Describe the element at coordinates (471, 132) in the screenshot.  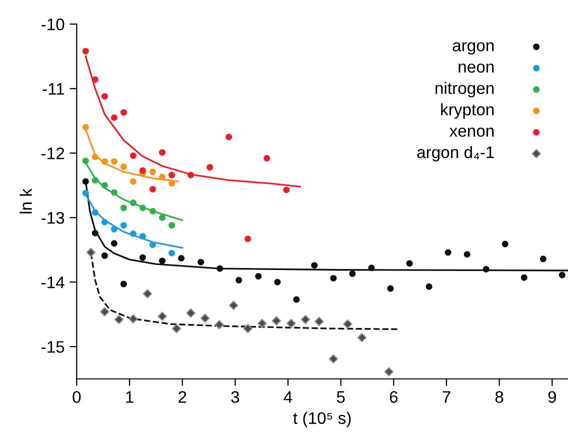
I see `legend-label: xenon` at that location.